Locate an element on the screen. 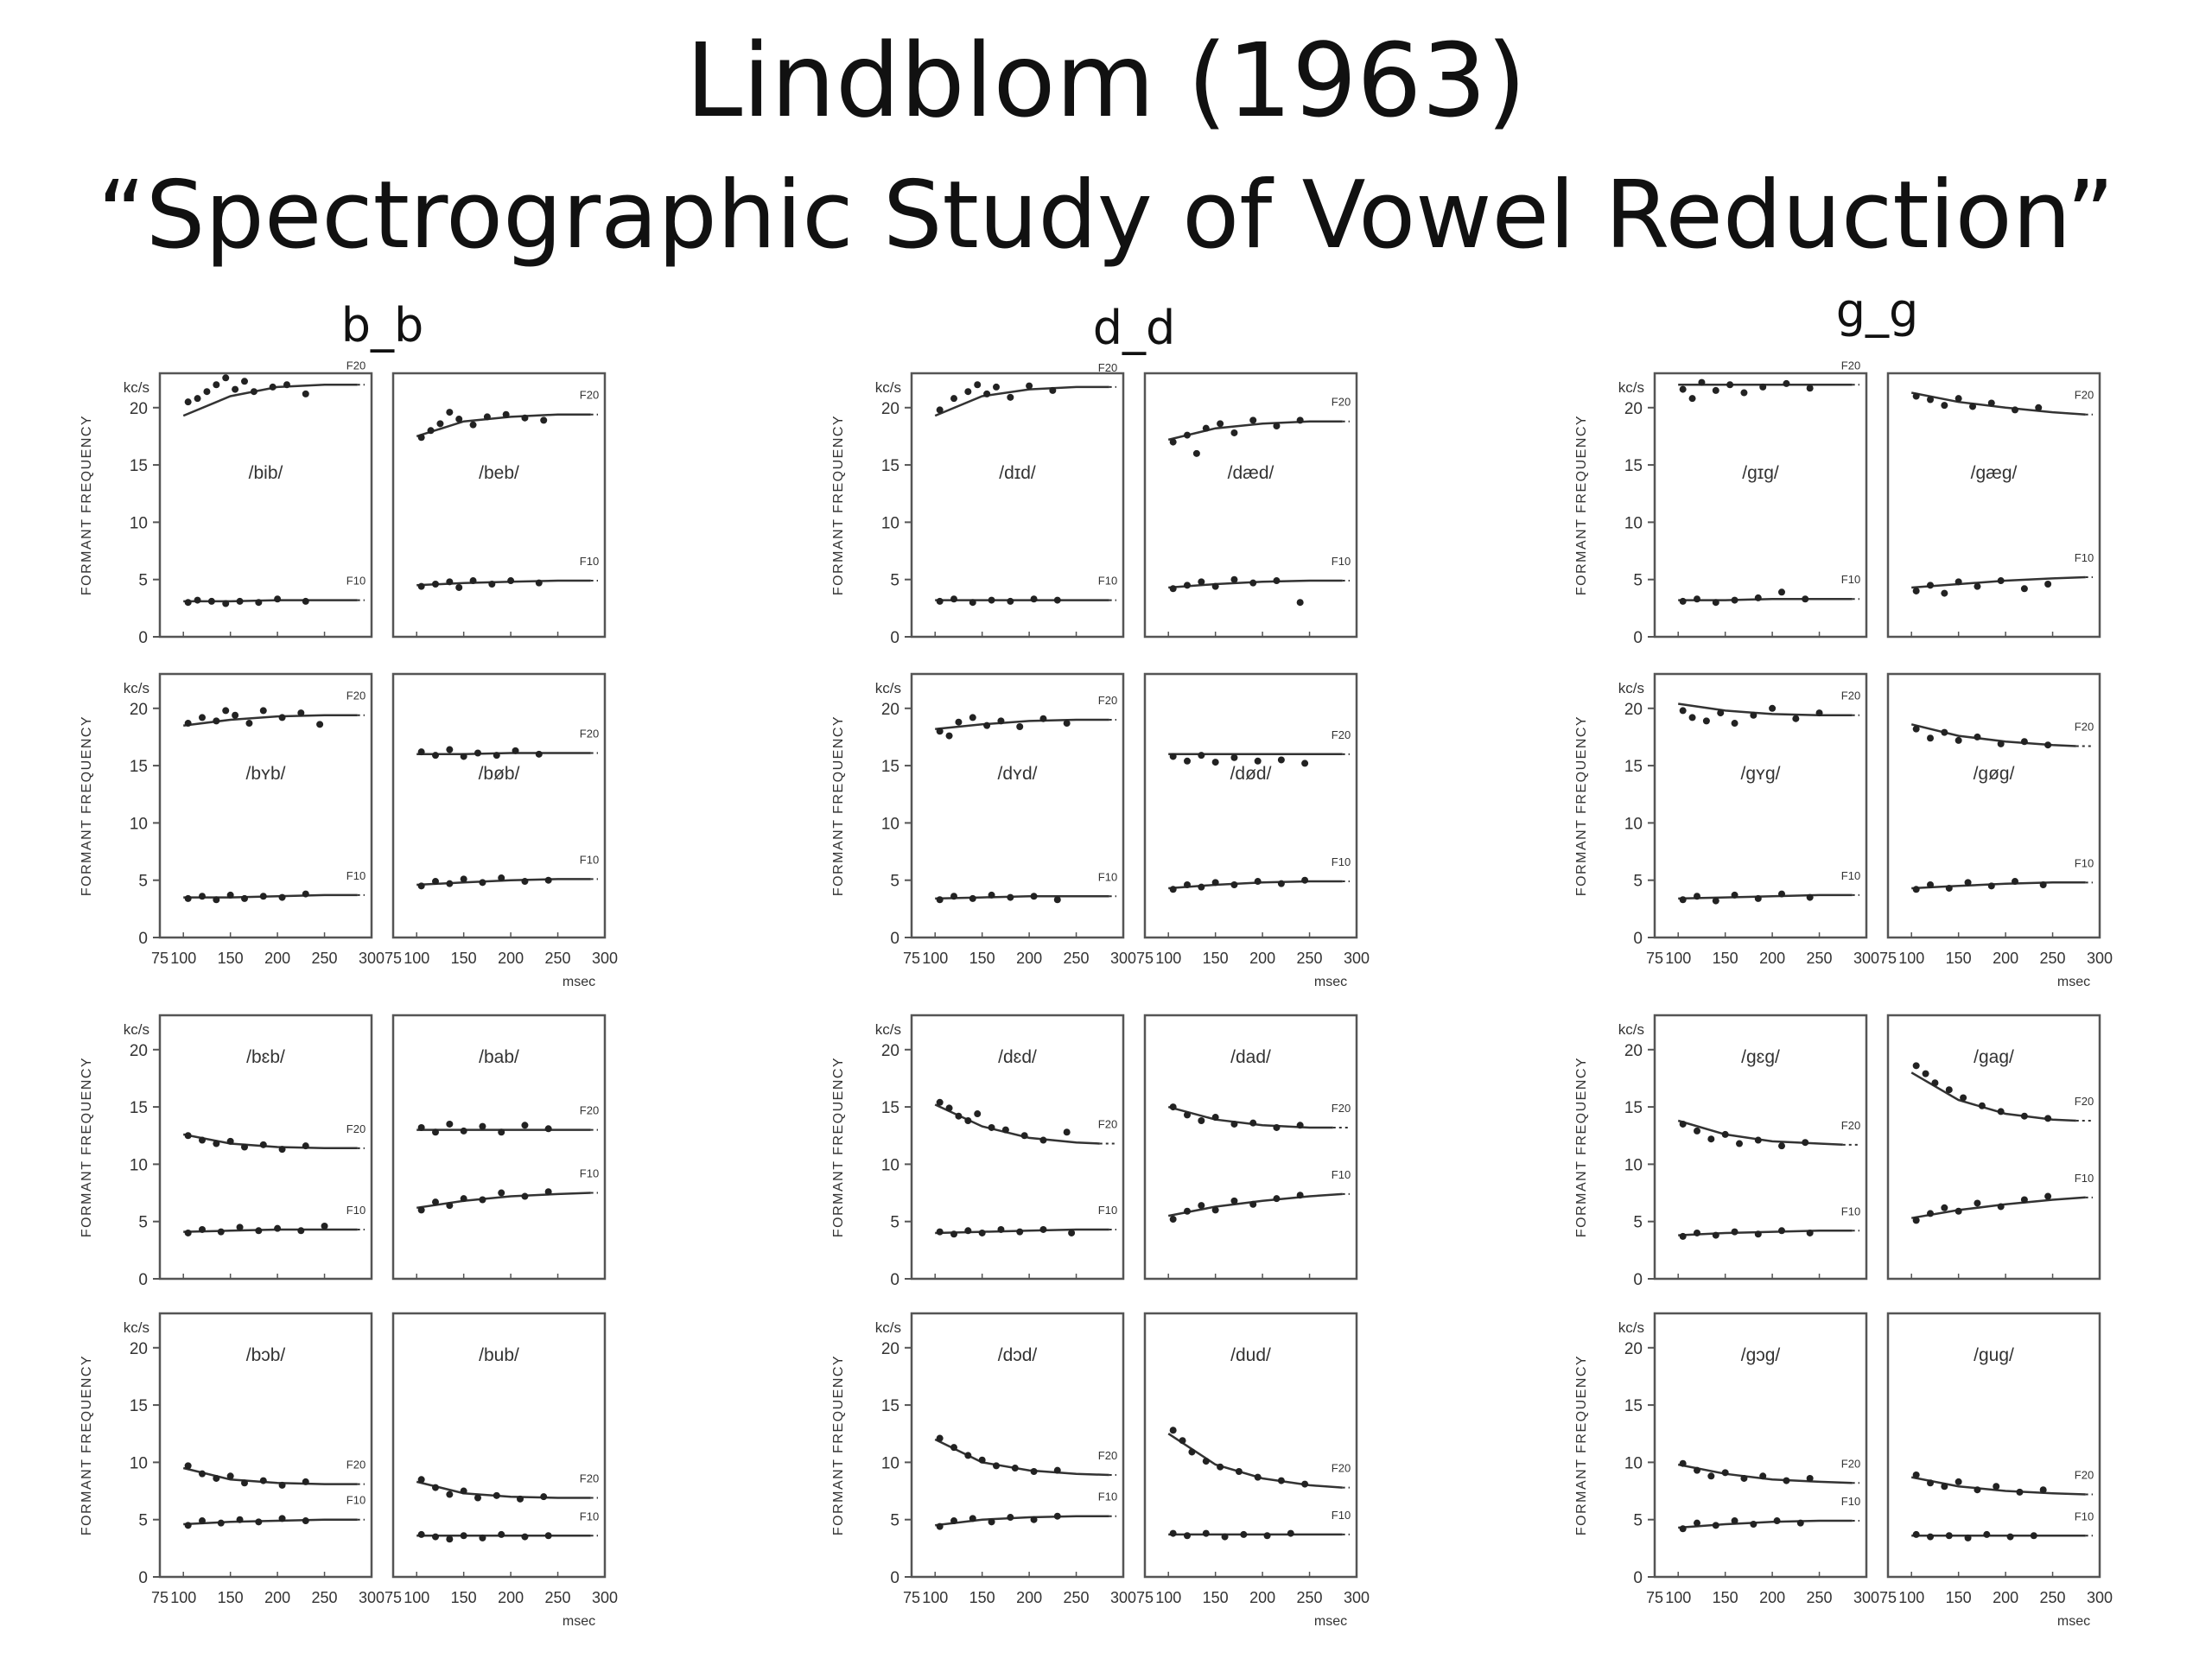  y-tick-label: 5 is located at coordinates (1638, 882).